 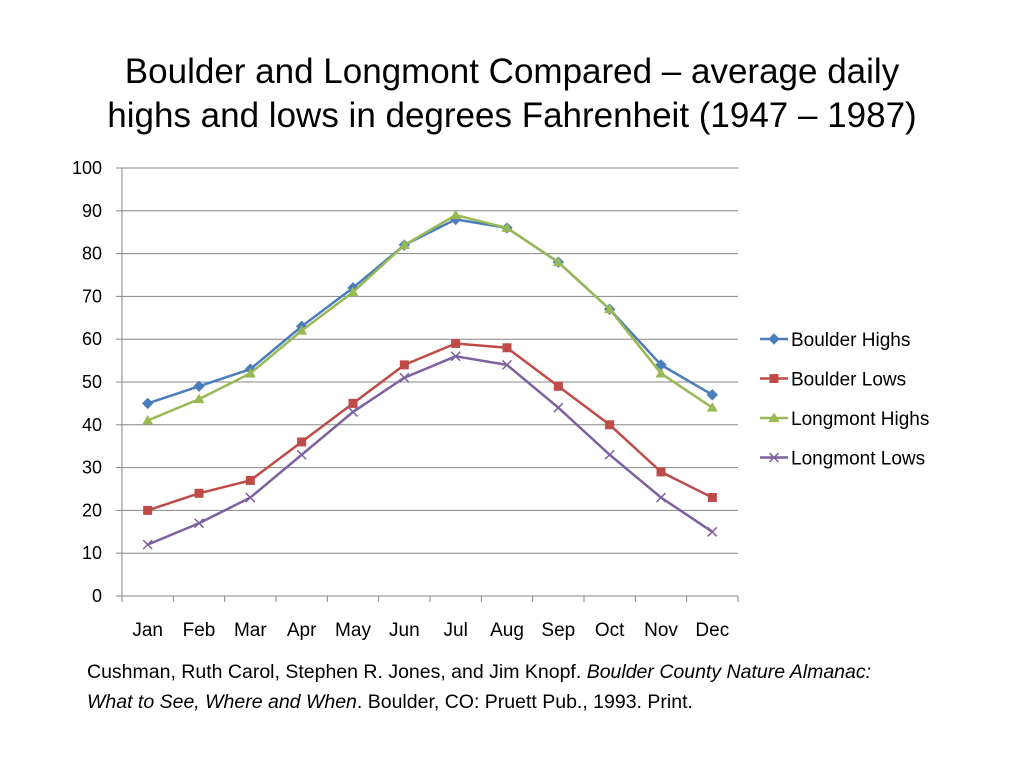 I want to click on legend-item-boulder-lows: Boulder Lows, so click(x=833, y=380).